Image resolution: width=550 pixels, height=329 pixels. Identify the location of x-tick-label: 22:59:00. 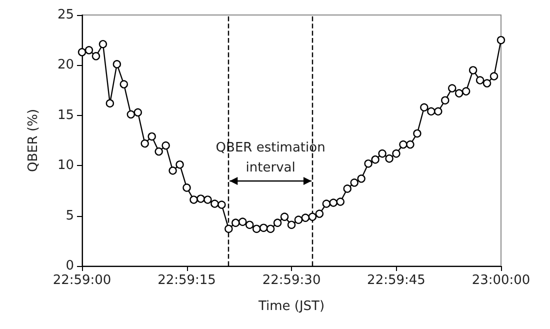
(82, 280).